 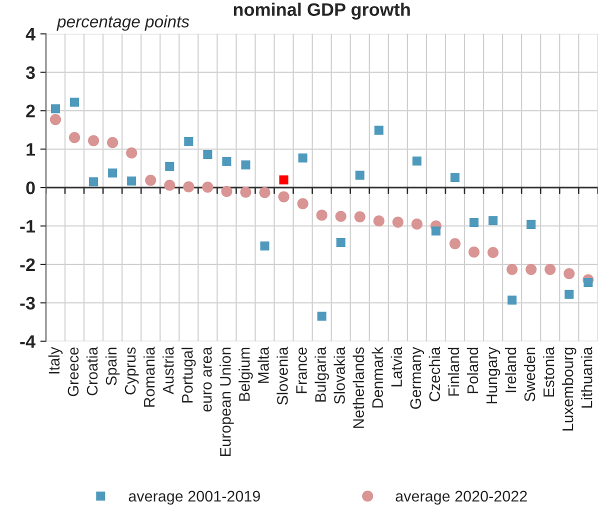 I want to click on y-tick-label: 1, so click(x=31, y=149).